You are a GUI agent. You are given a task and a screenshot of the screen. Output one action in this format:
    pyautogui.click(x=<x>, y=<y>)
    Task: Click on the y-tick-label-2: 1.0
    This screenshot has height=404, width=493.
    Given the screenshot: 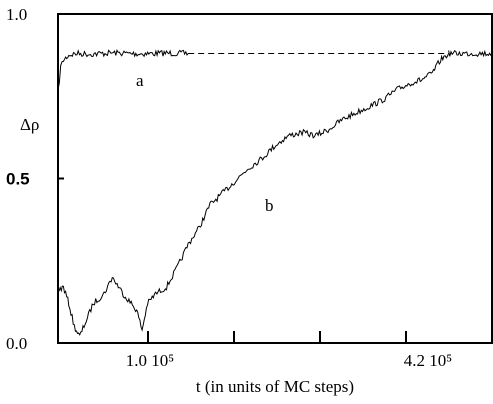 What is the action you would take?
    pyautogui.click(x=16, y=14)
    